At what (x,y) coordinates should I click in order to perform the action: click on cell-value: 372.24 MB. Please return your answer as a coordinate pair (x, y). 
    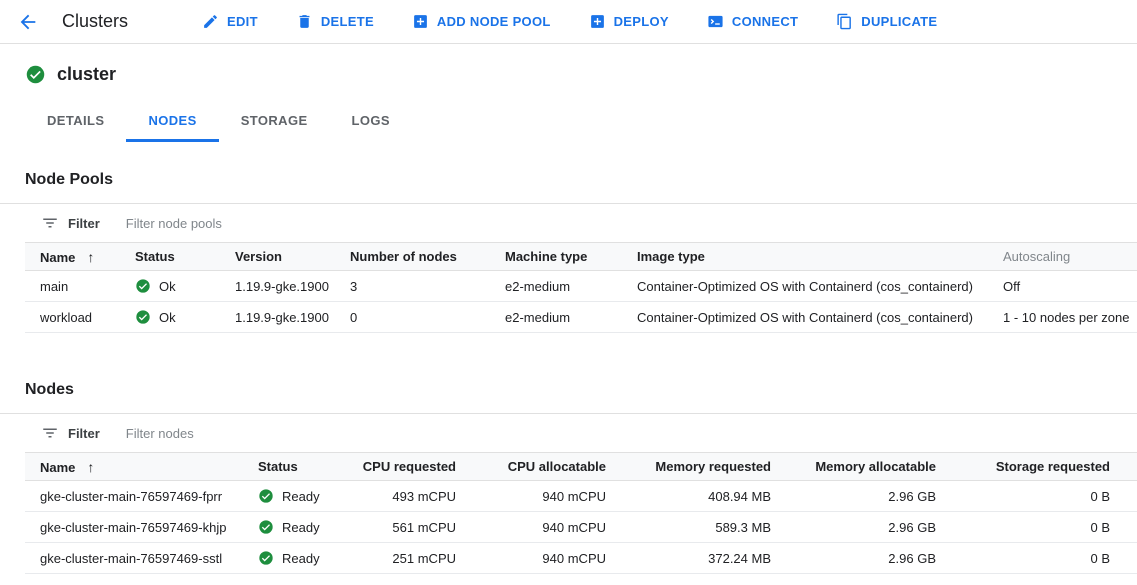
    Looking at the image, I should click on (702, 558).